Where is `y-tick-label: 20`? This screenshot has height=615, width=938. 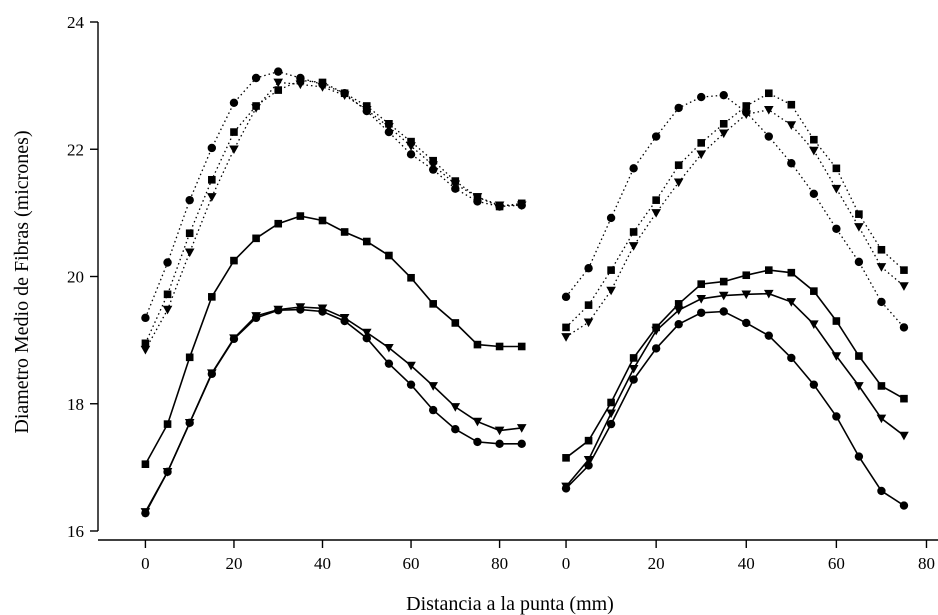 y-tick-label: 20 is located at coordinates (75, 277).